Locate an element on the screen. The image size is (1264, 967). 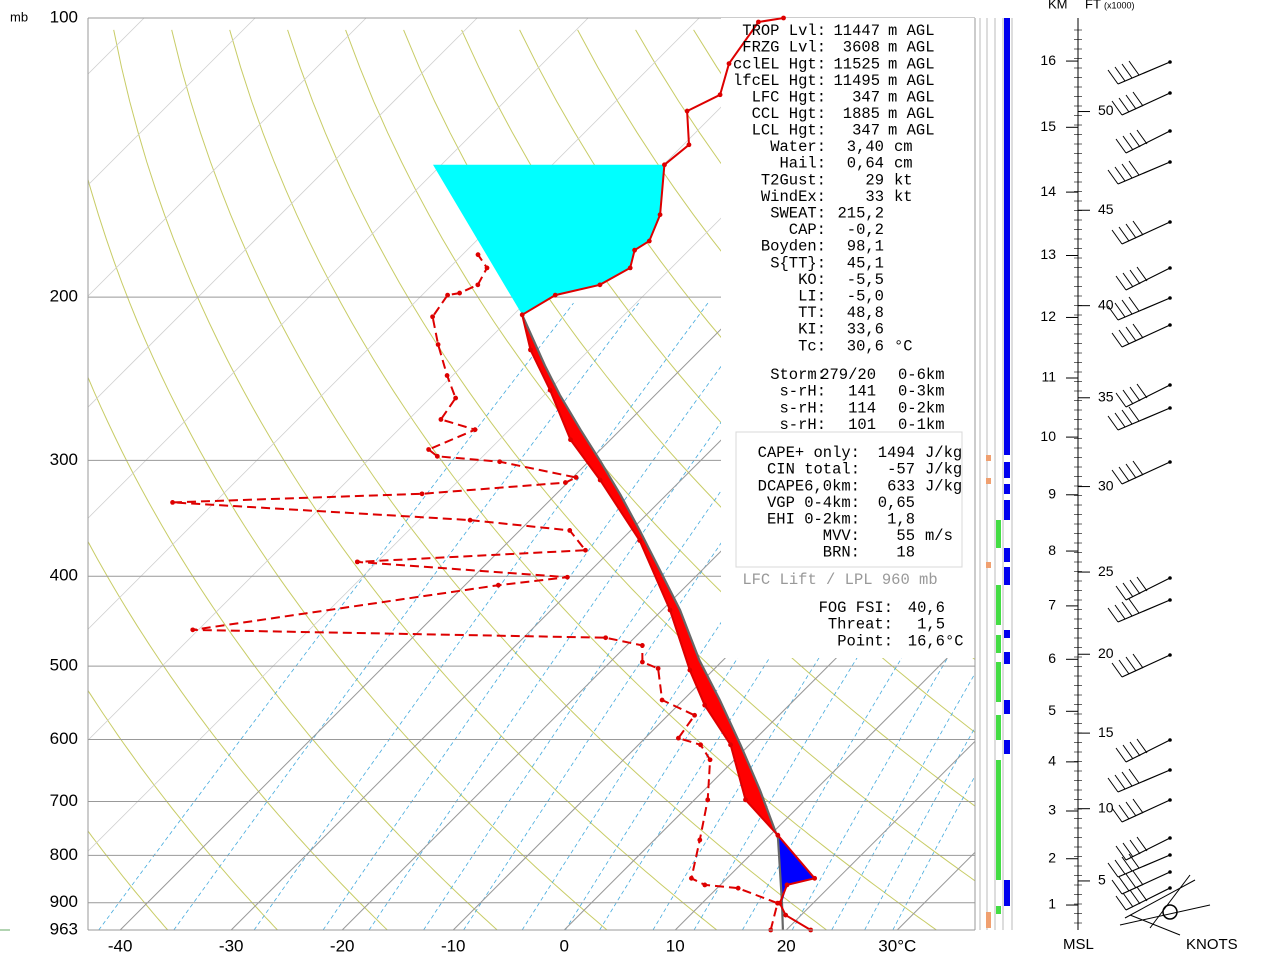
index-value: 29 is located at coordinates (874, 180).